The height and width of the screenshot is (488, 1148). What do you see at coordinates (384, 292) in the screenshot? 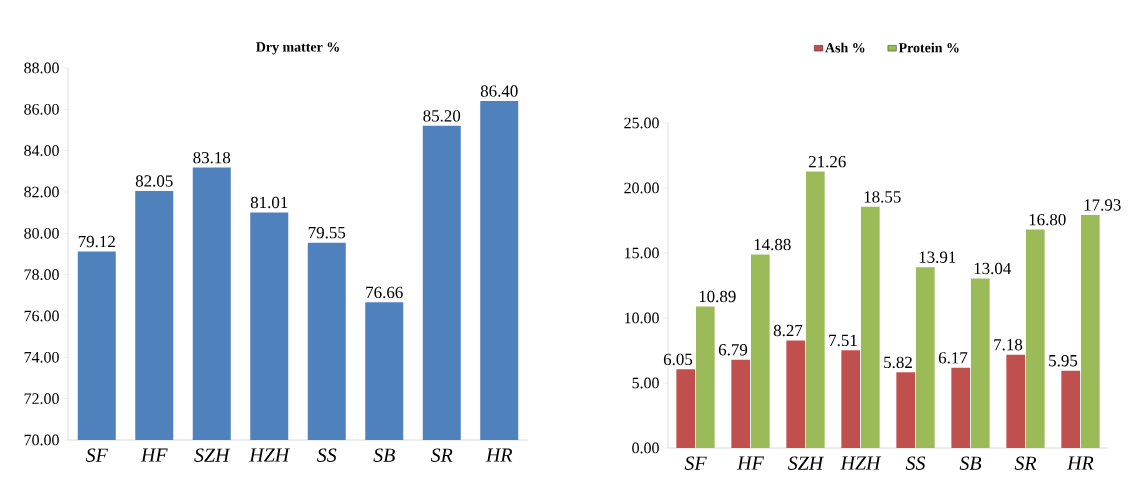
I see `data-label: 76.66` at bounding box center [384, 292].